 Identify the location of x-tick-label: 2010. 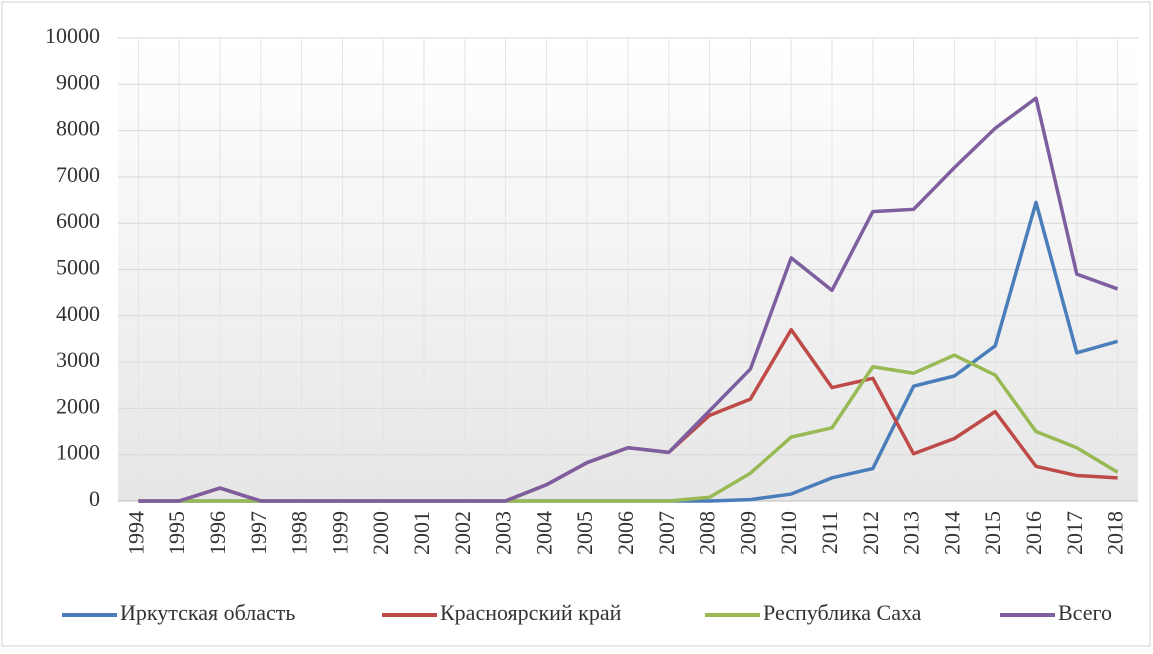
(788, 533).